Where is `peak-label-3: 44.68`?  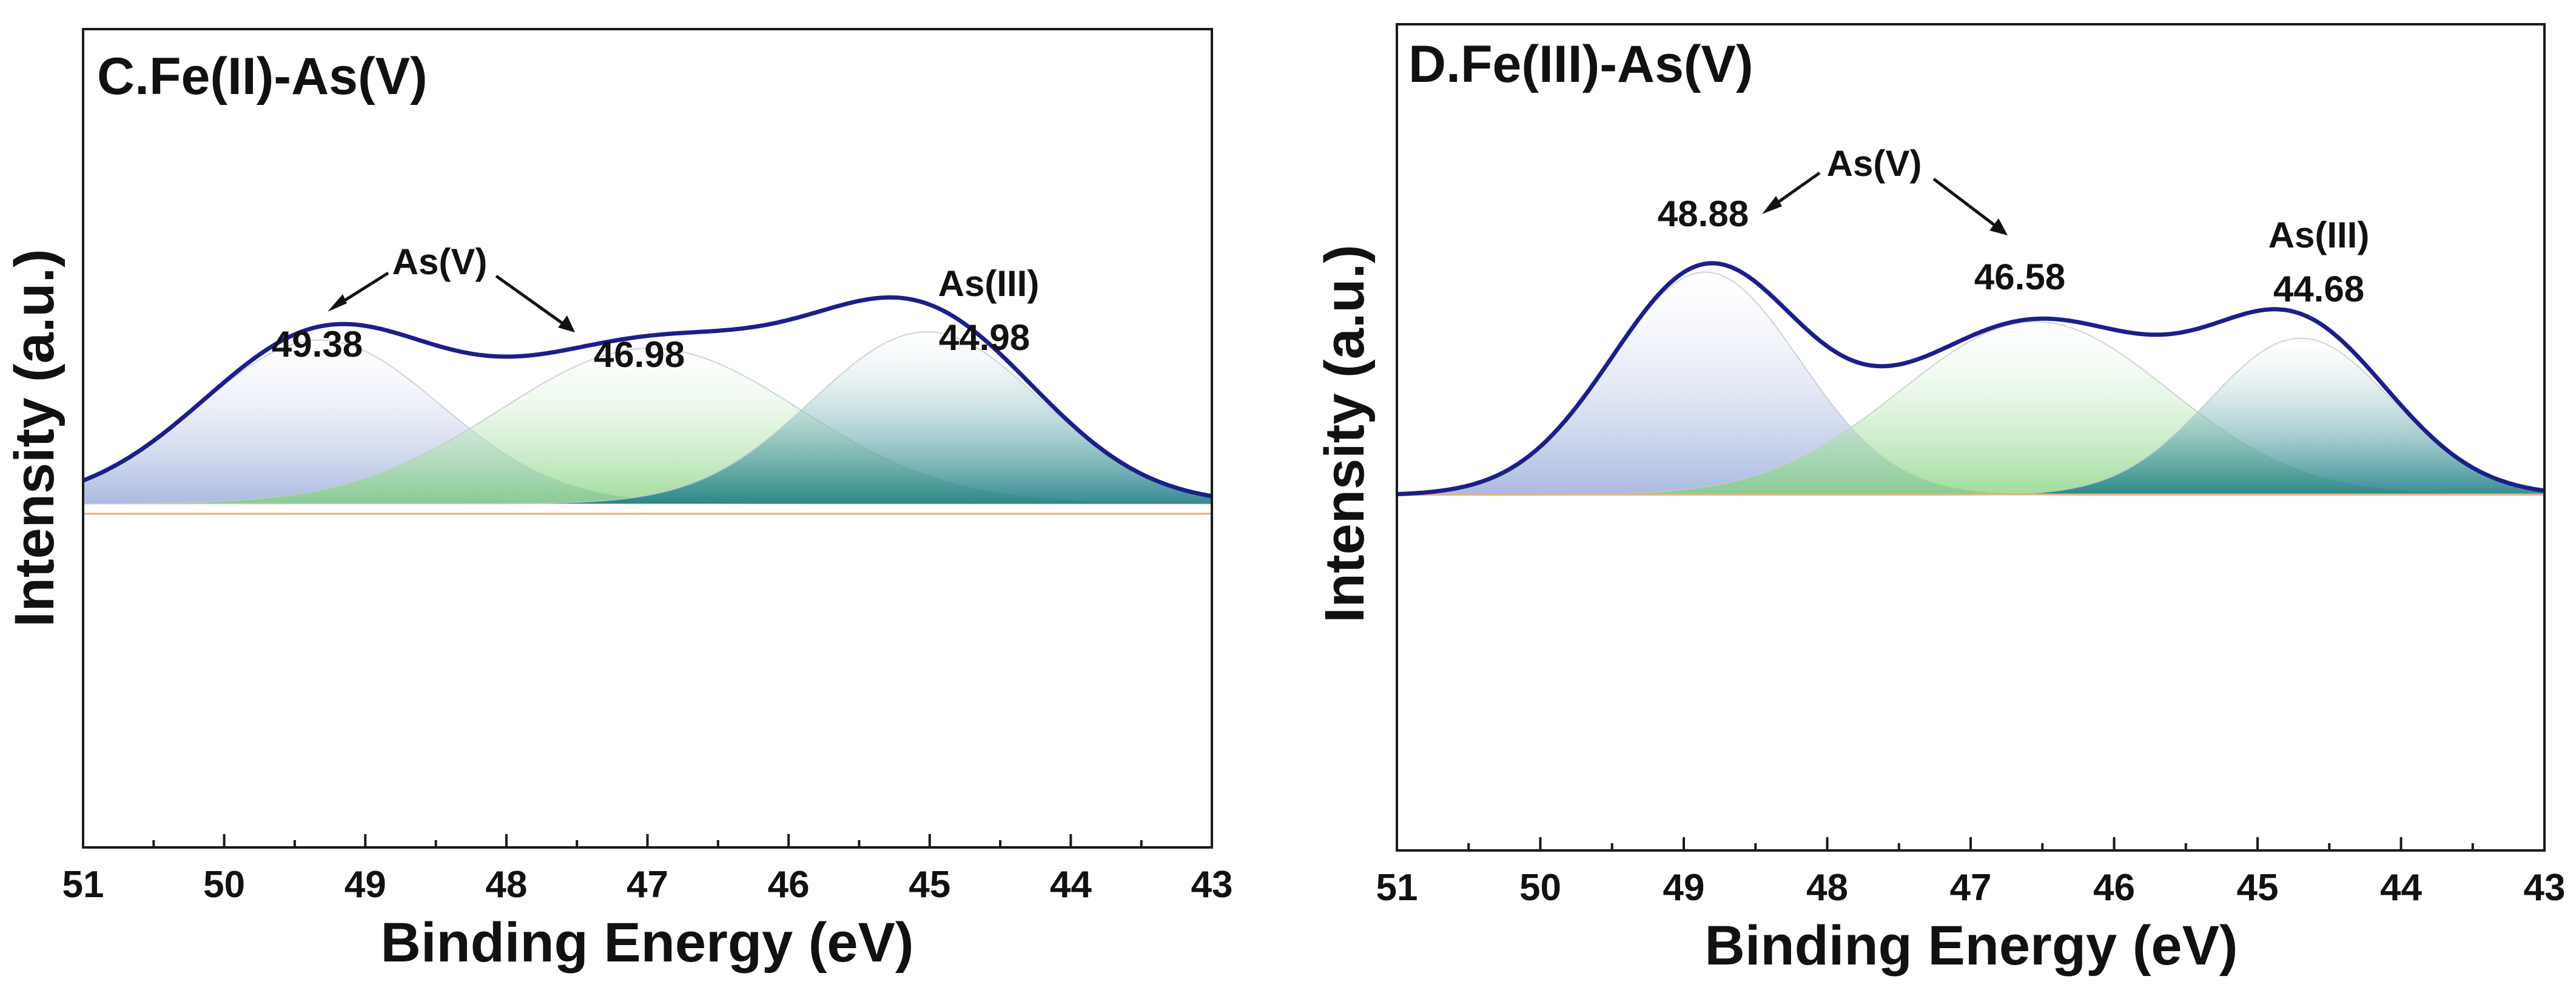
peak-label-3: 44.68 is located at coordinates (2318, 289).